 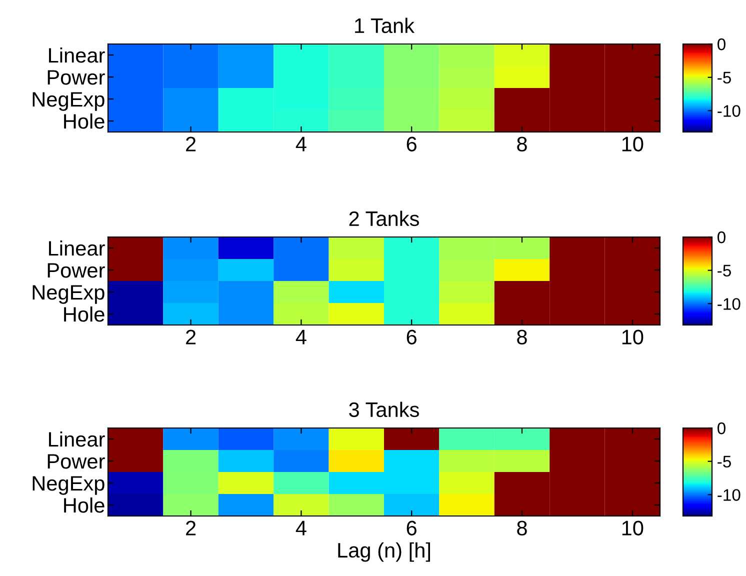 I want to click on chart-title: 2 Tanks, so click(x=384, y=218).